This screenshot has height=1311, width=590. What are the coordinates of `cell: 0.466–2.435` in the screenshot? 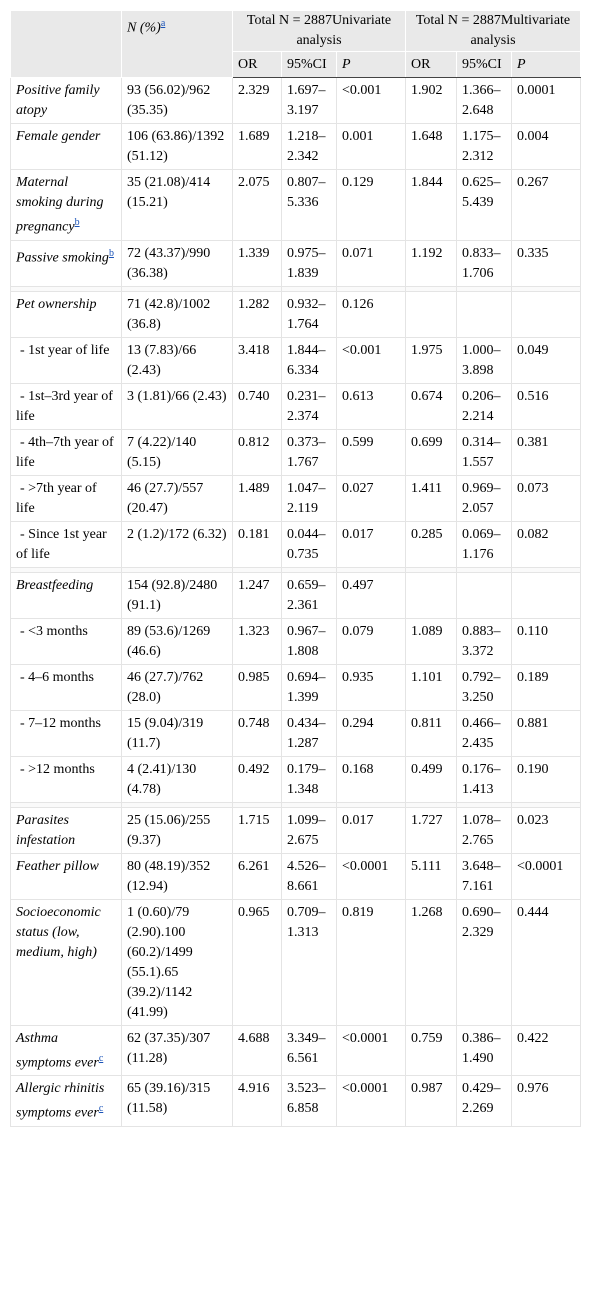 It's located at (484, 733).